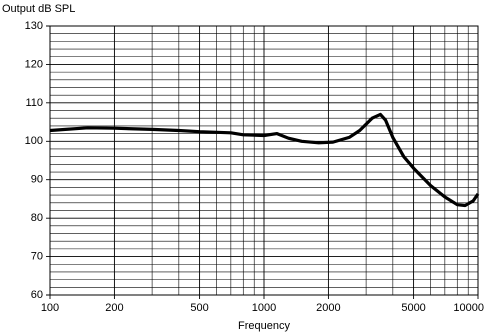 This screenshot has height=335, width=485. What do you see at coordinates (37, 256) in the screenshot?
I see `y-tick-label: 70` at bounding box center [37, 256].